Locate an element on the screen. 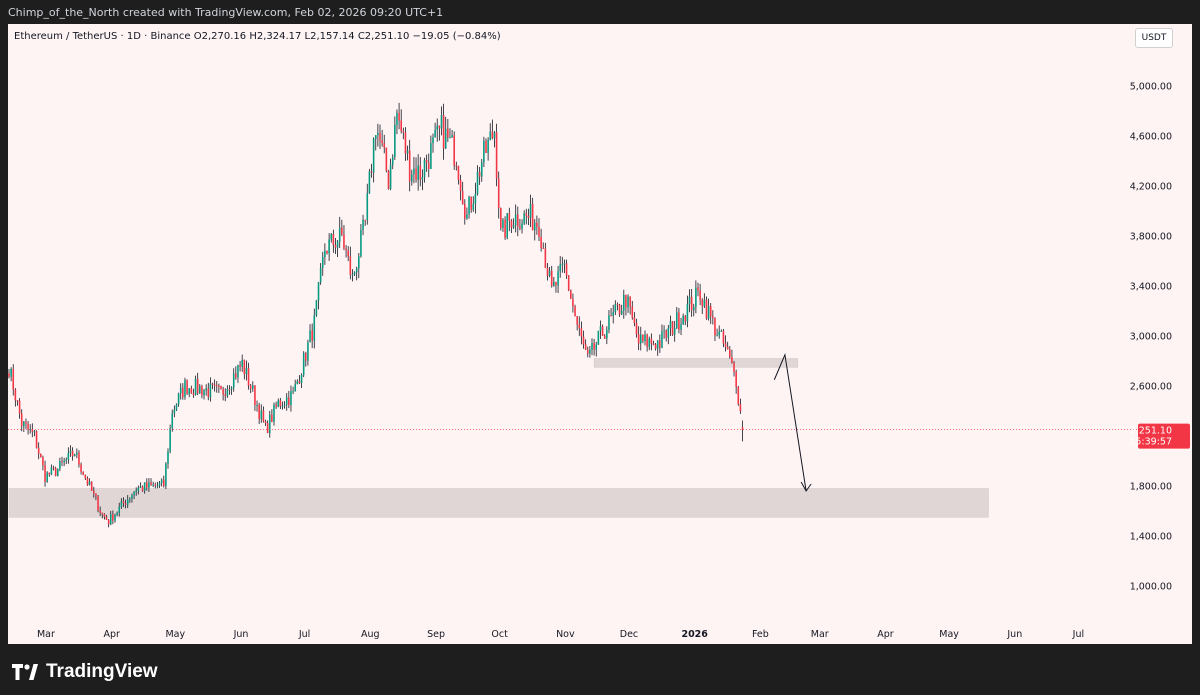 The image size is (1200, 695). y-tick-label: 3,400.00 is located at coordinates (1151, 287).